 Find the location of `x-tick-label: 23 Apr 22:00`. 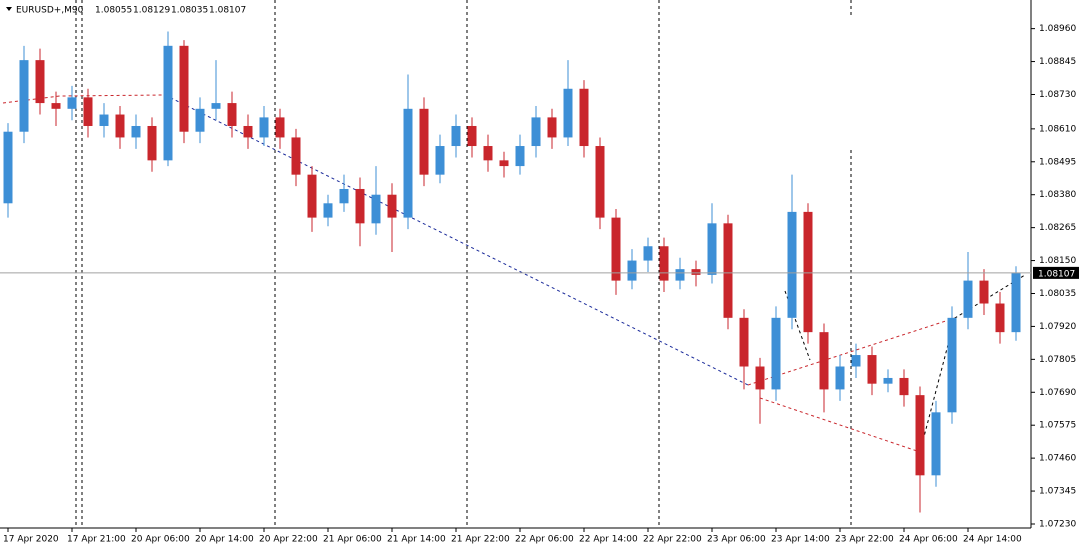

x-tick-label: 23 Apr 22:00 is located at coordinates (864, 540).